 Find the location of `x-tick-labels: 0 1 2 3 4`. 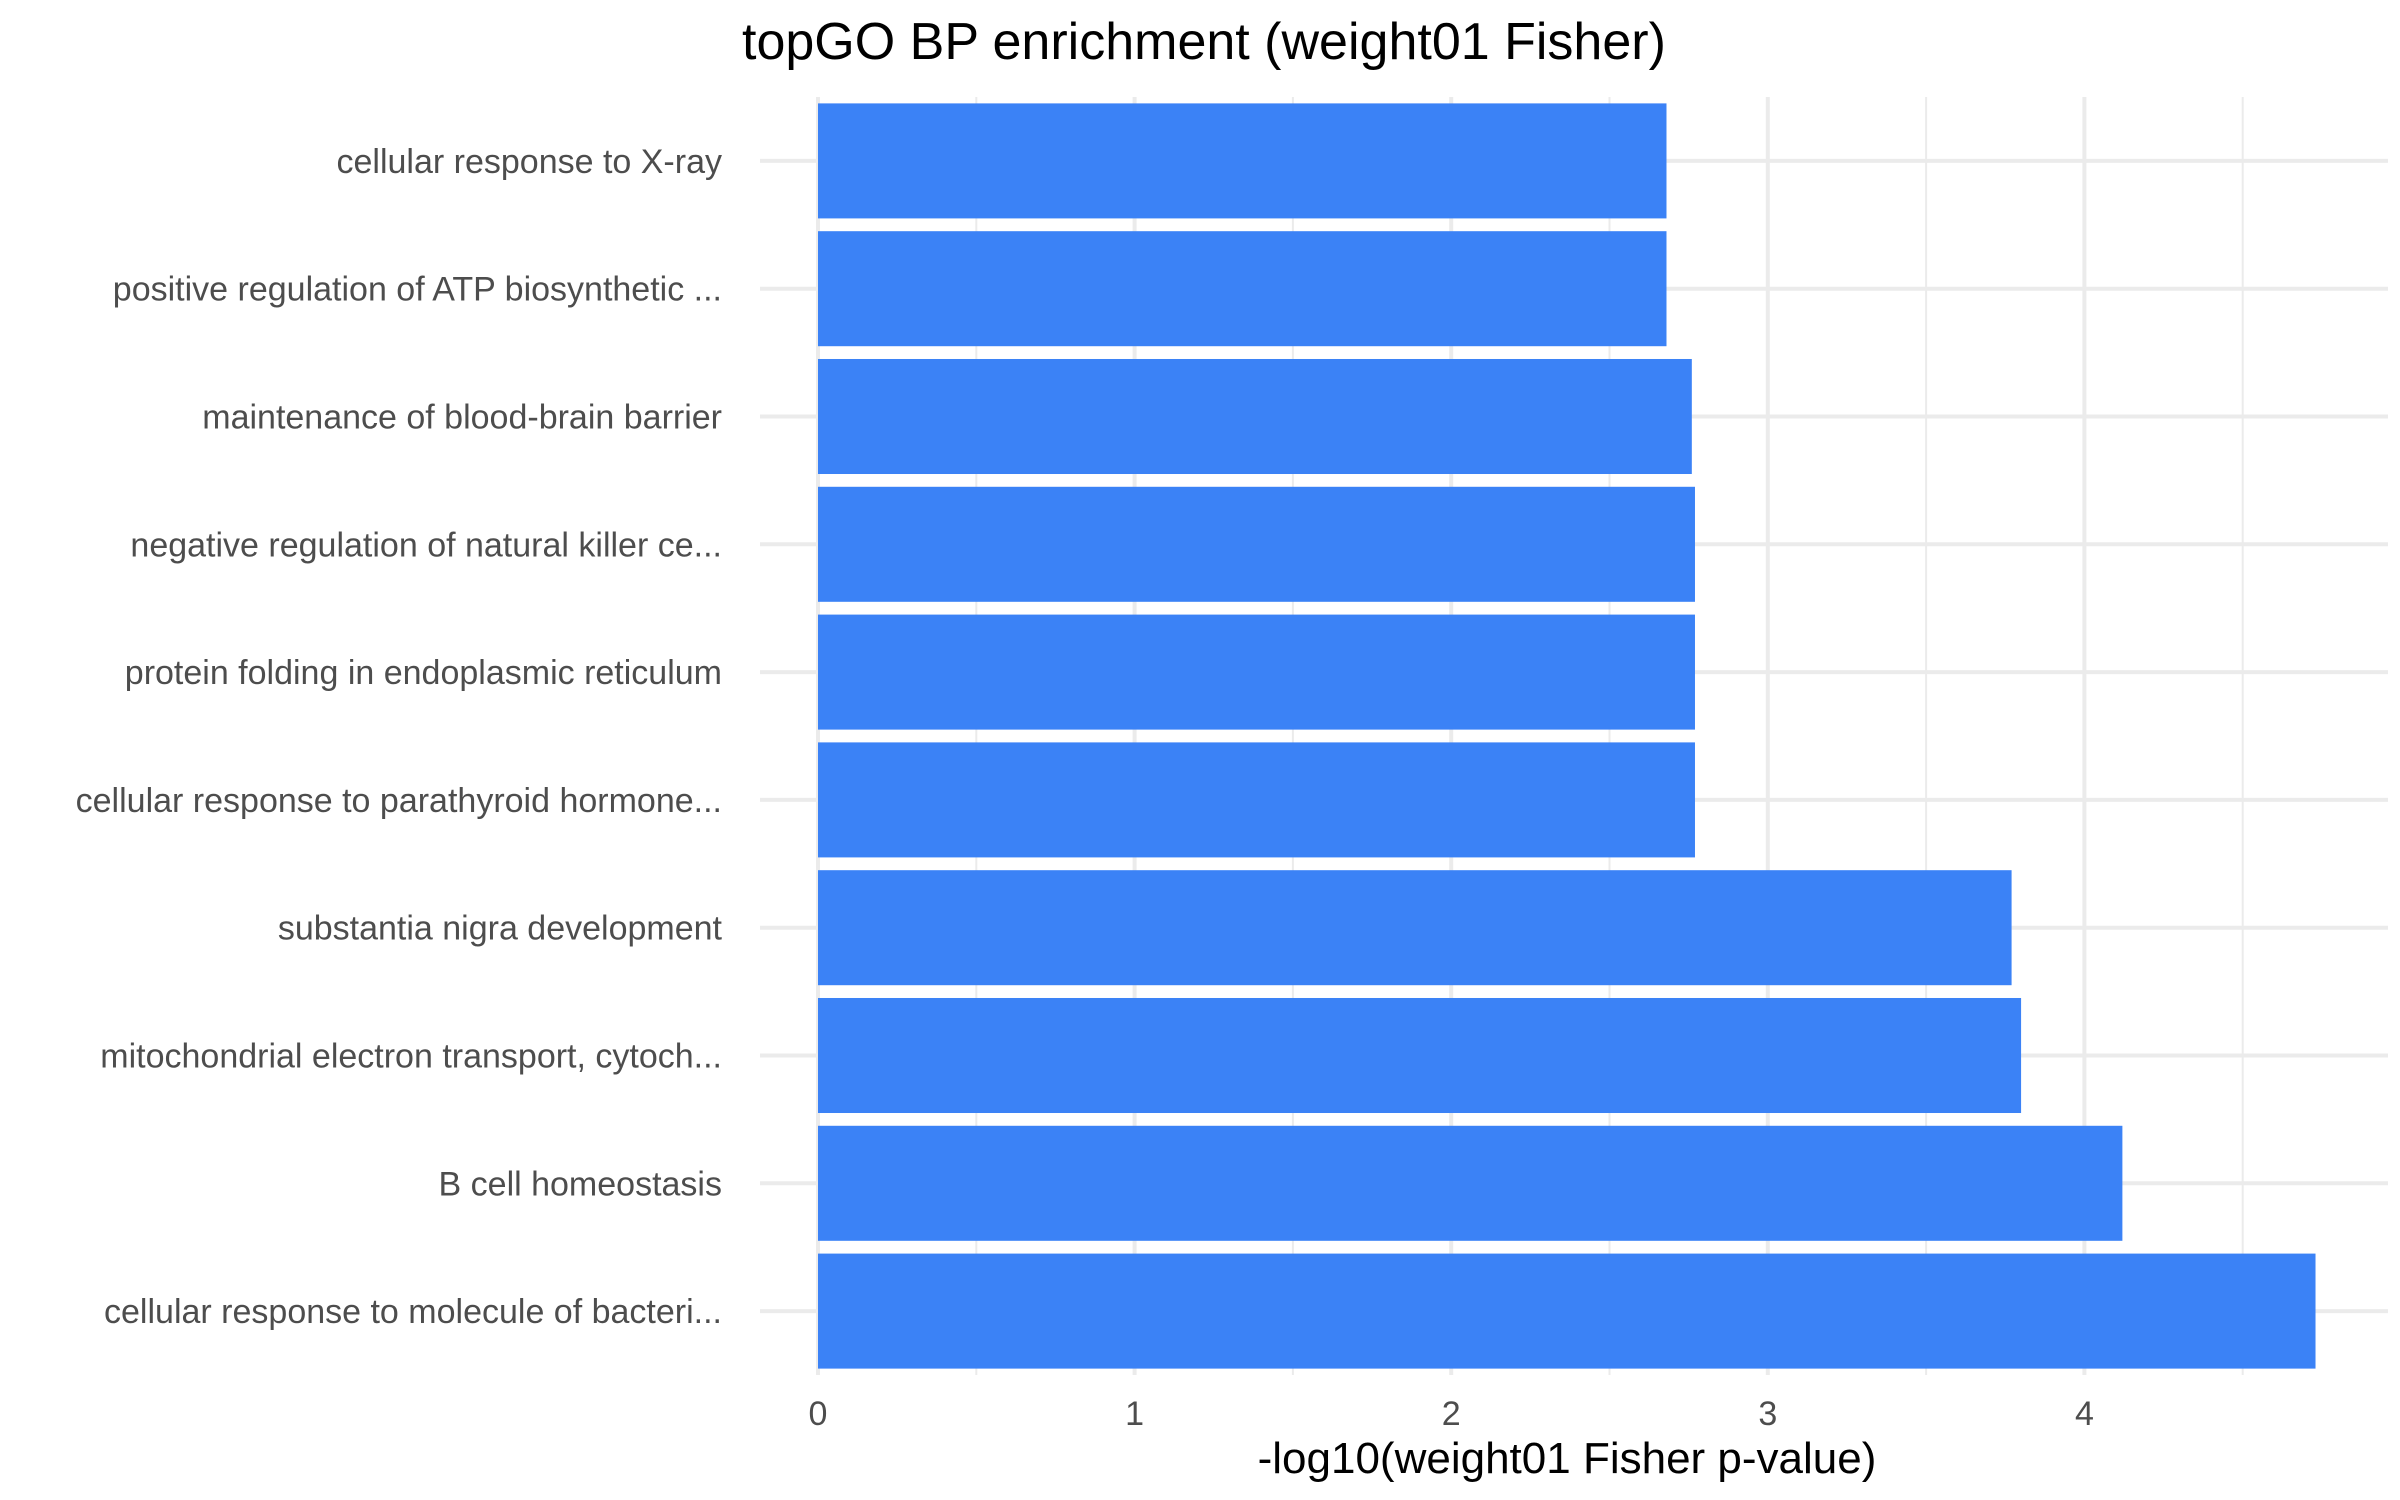

x-tick-labels: 0 1 2 3 4 is located at coordinates (1451, 1414).